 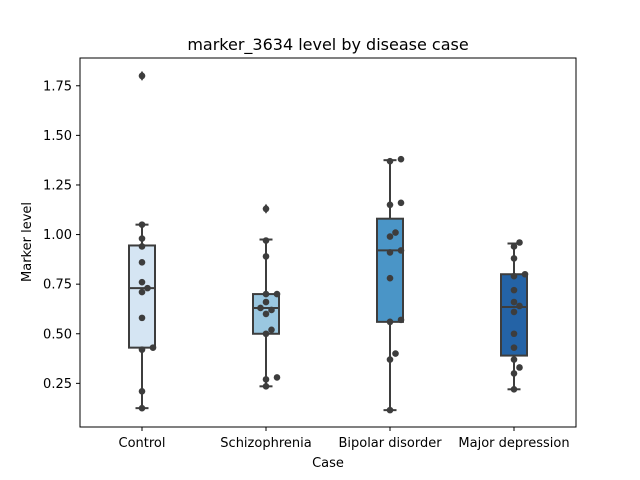 What do you see at coordinates (142, 443) in the screenshot?
I see `x-tick-label: Control` at bounding box center [142, 443].